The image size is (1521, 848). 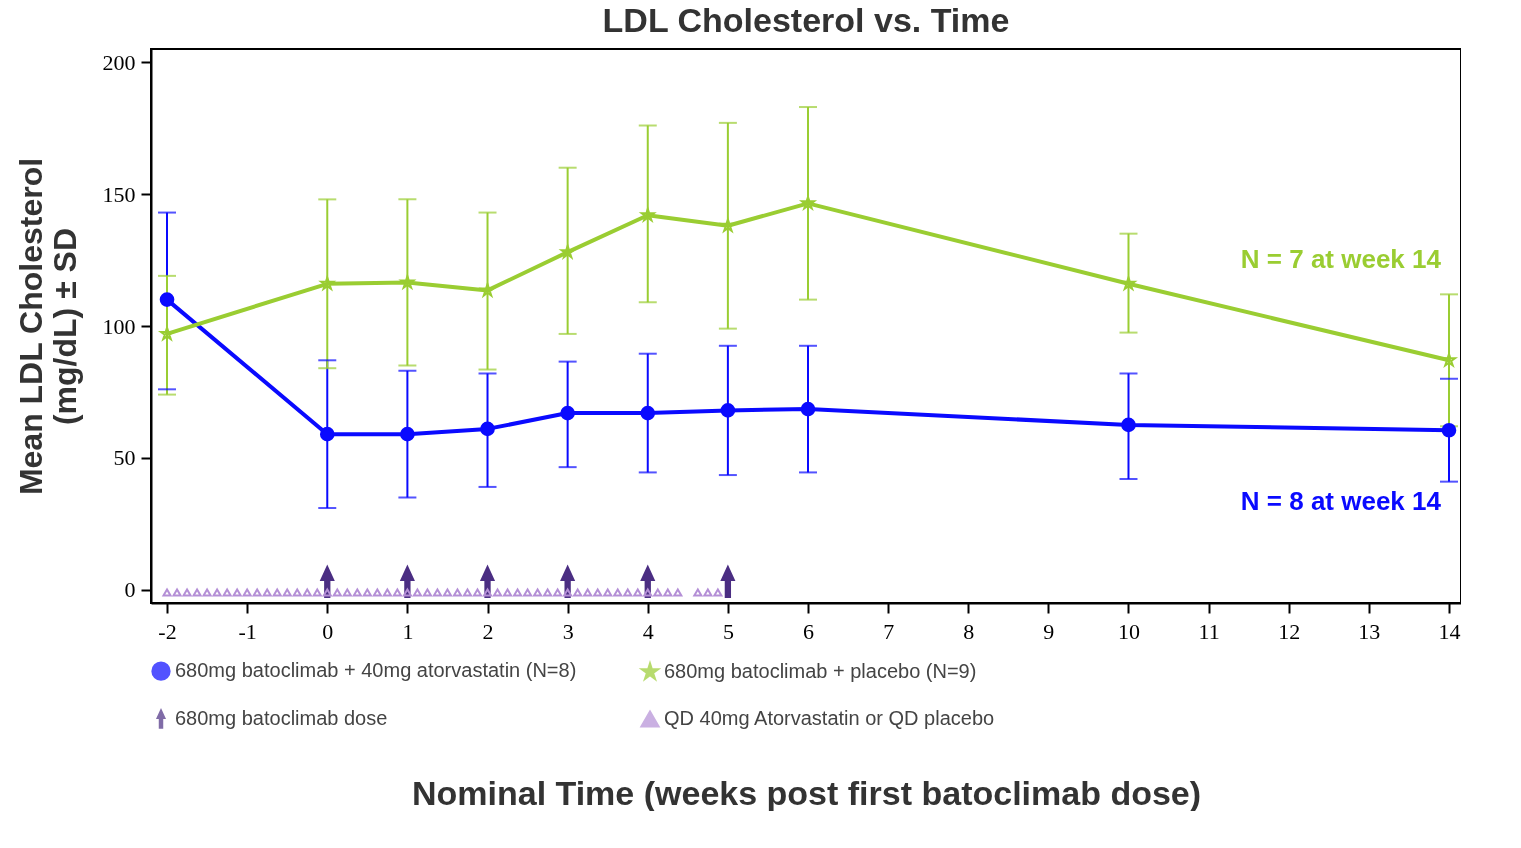 I want to click on x-tick-label: 6, so click(x=808, y=631).